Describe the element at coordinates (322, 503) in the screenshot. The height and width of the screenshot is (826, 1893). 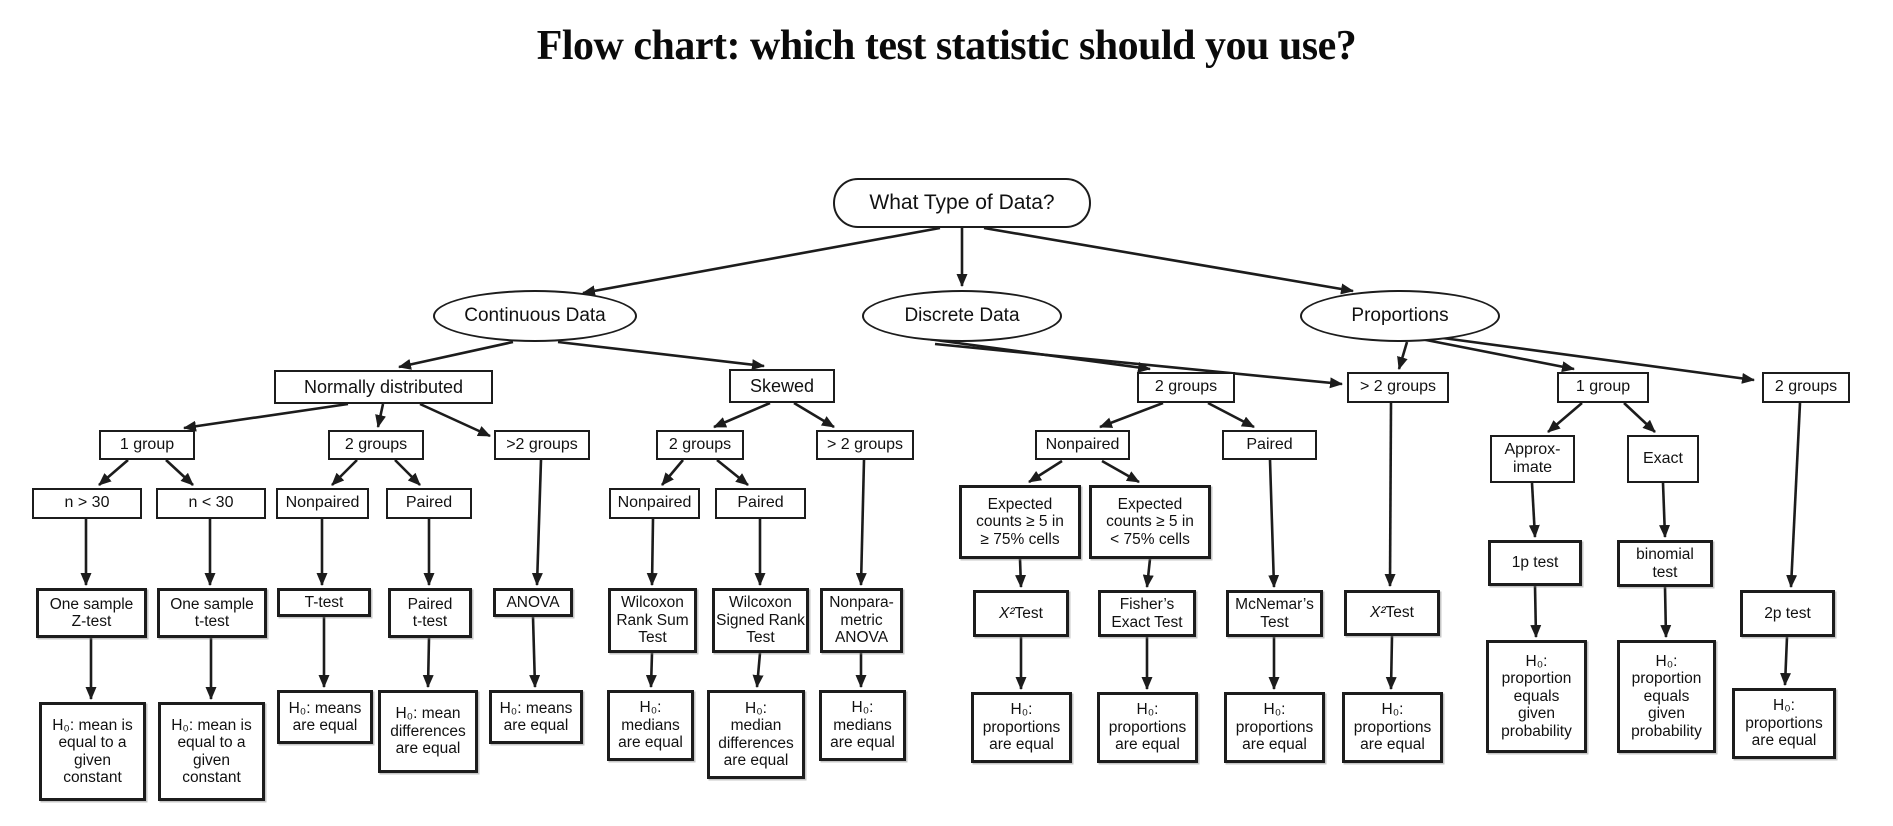
I see `node-normal-nonpaired: Nonpaired` at that location.